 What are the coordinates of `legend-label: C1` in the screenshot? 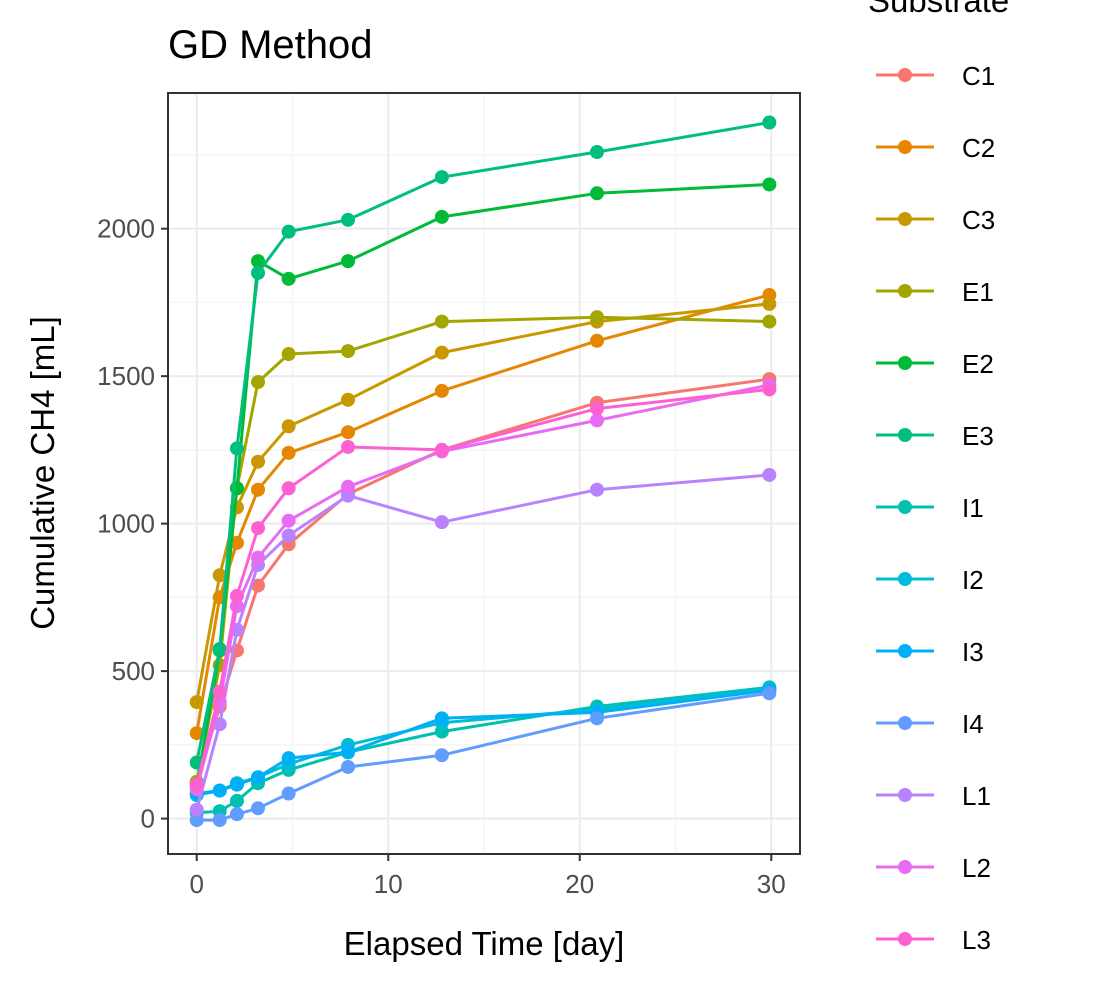 It's located at (978, 76).